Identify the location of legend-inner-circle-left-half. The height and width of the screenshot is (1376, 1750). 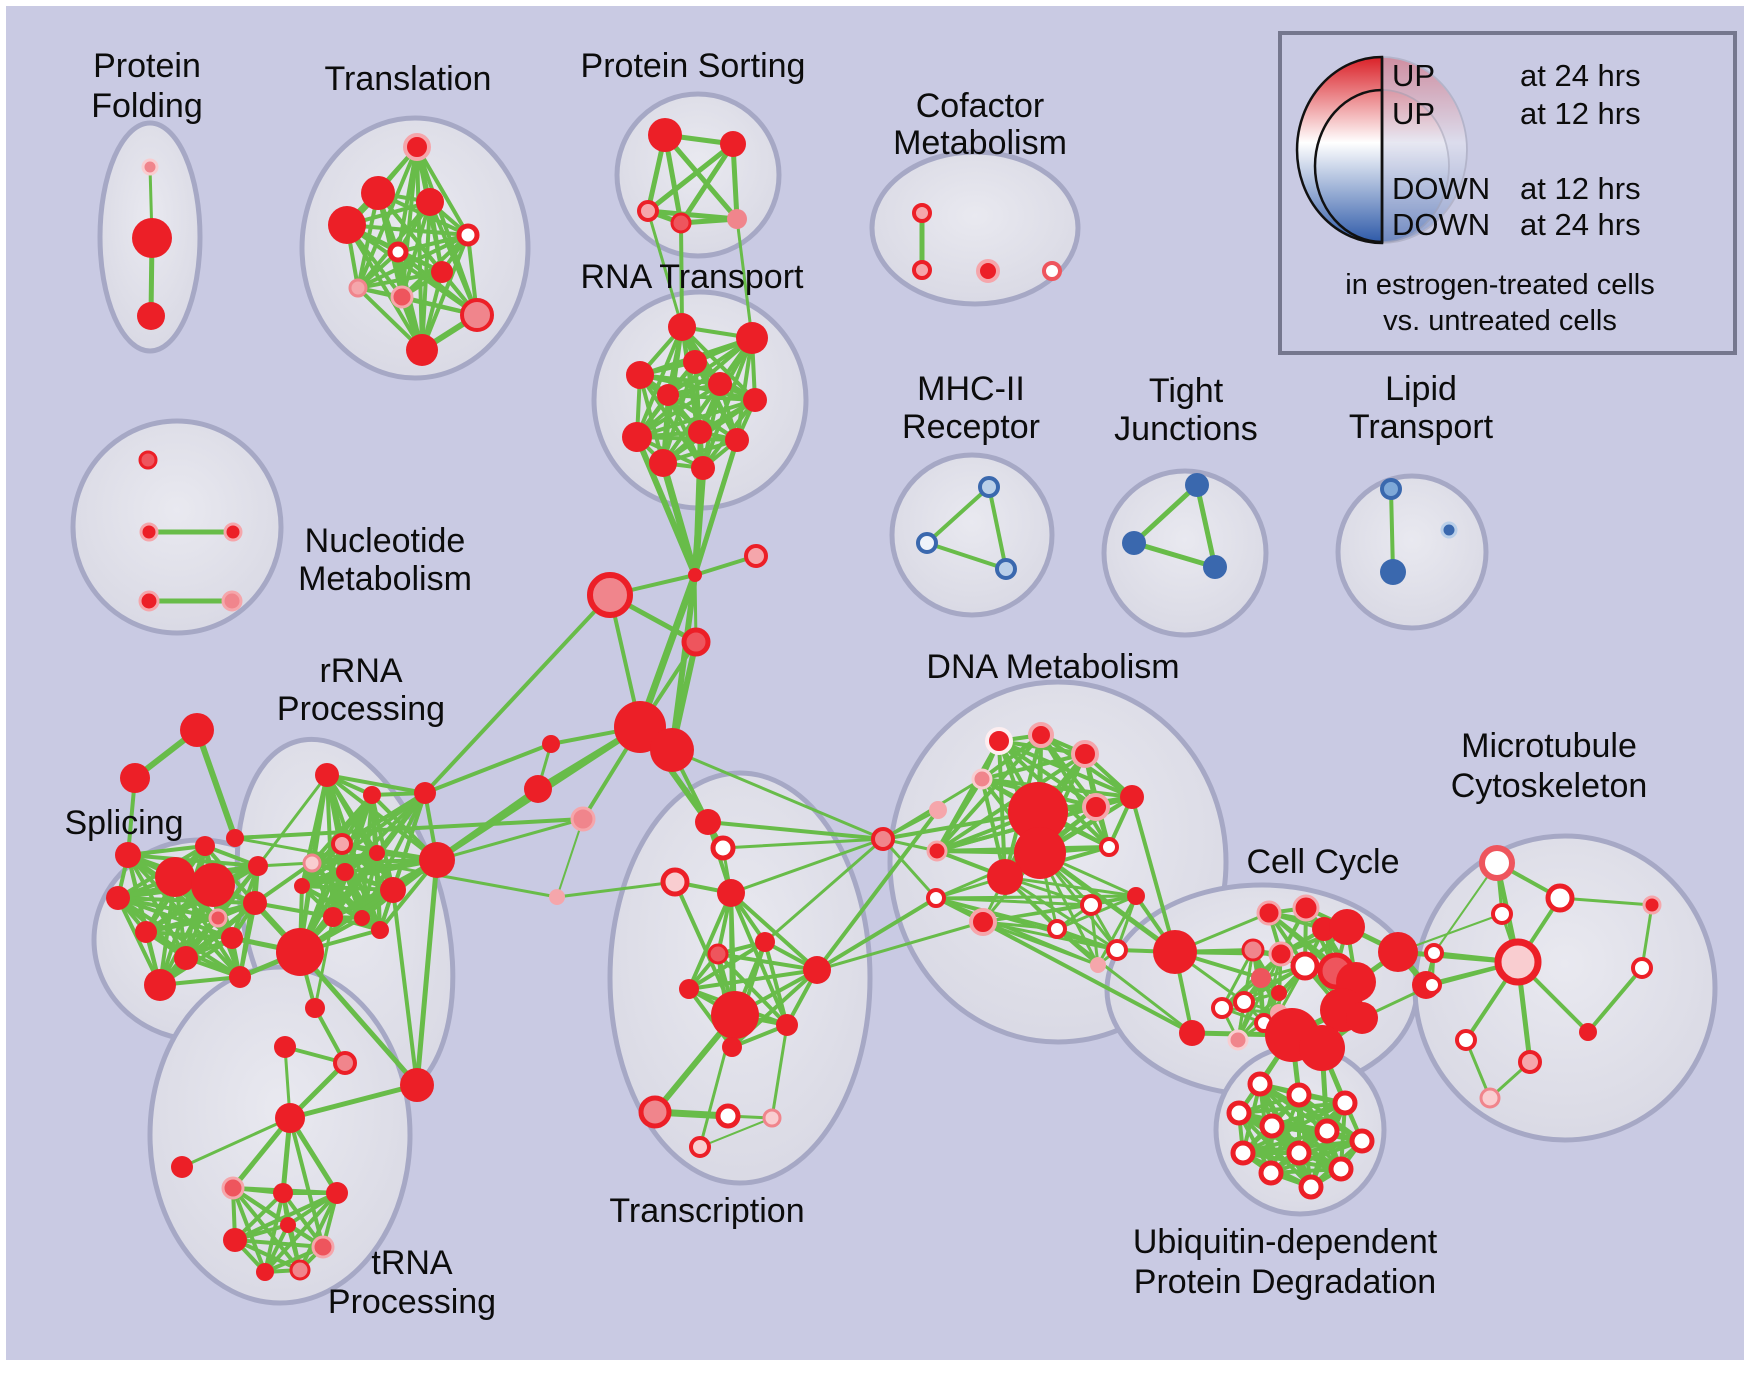
(1348, 166).